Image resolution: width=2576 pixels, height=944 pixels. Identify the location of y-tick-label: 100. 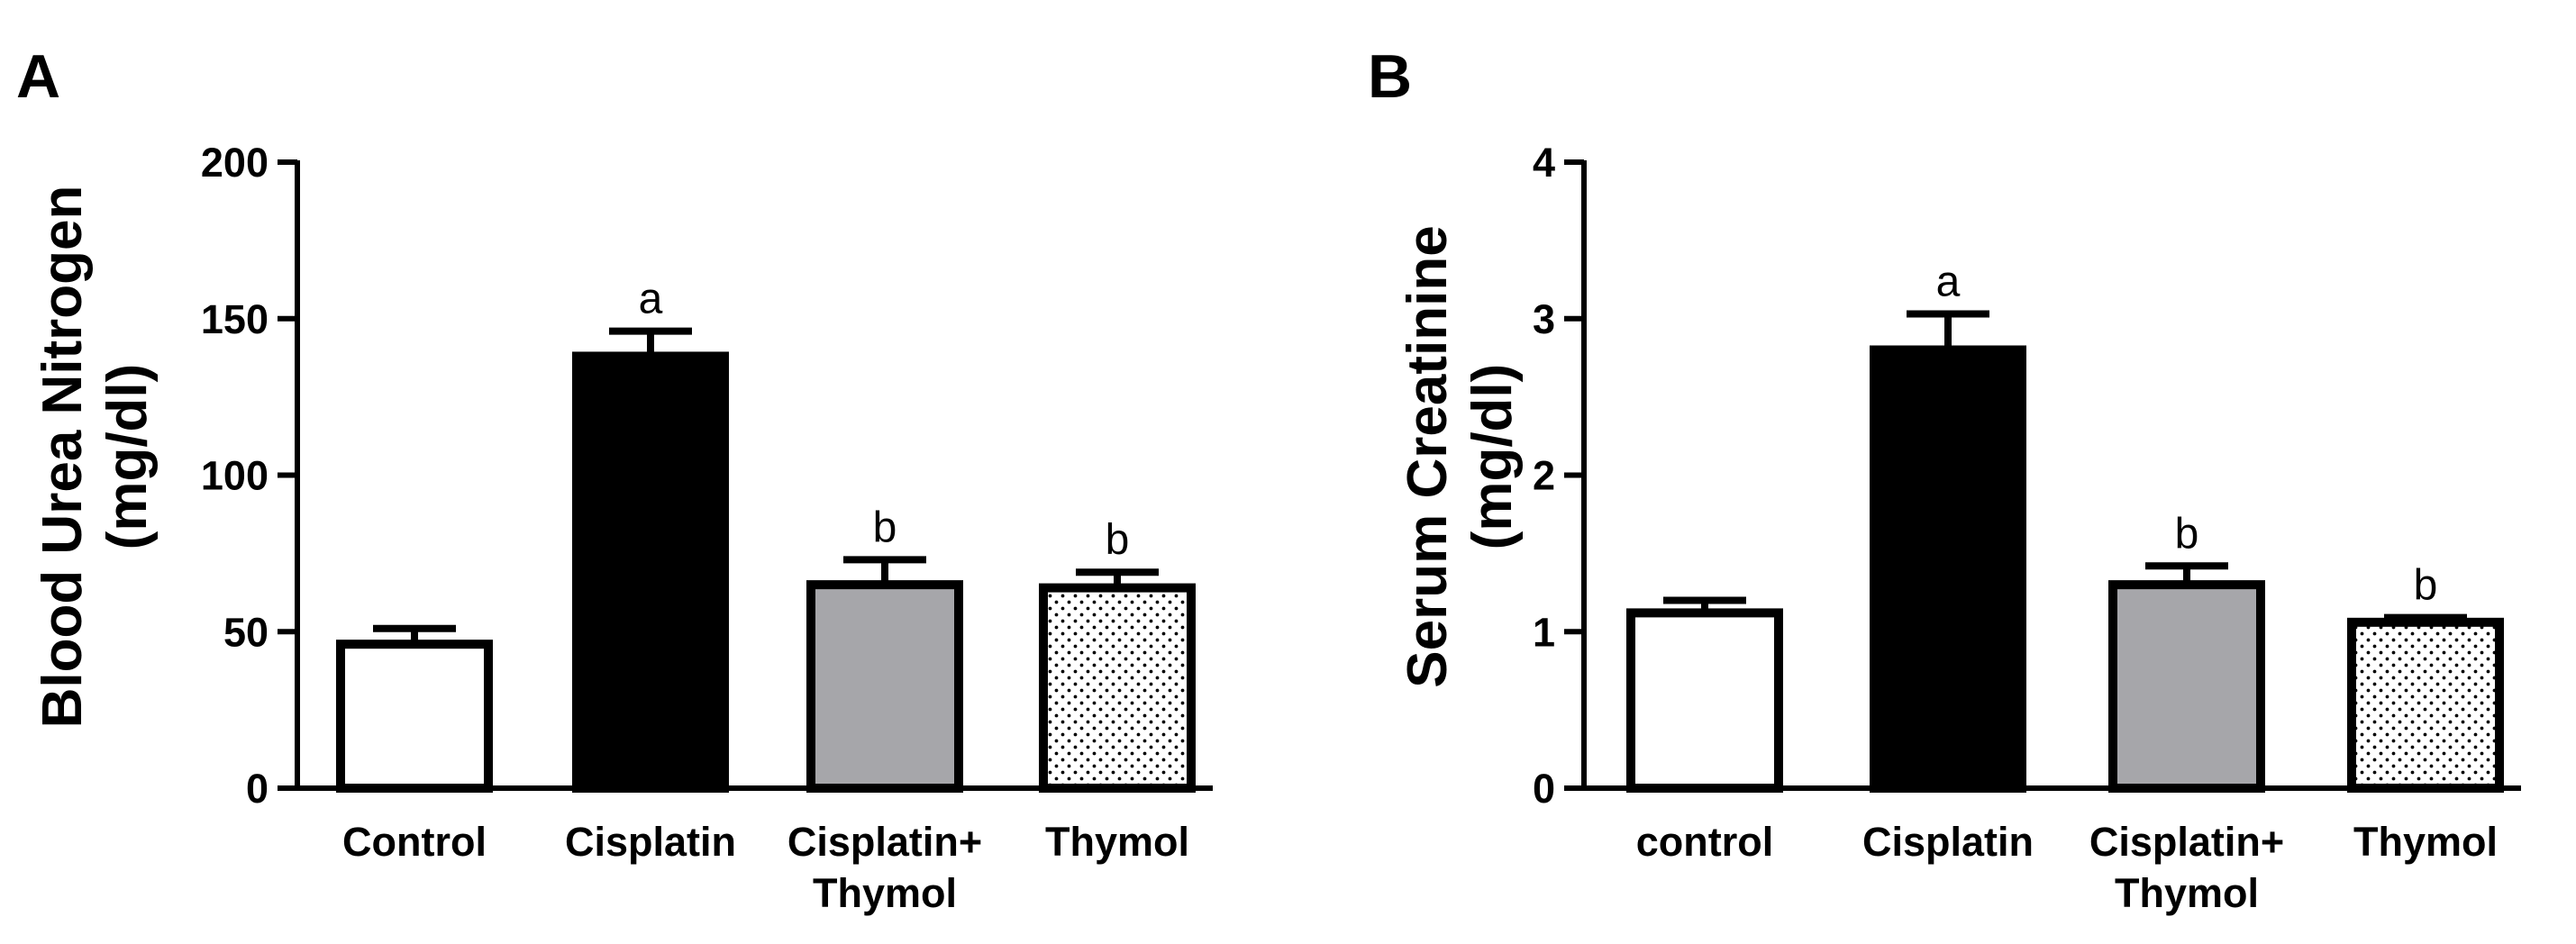
(235, 476).